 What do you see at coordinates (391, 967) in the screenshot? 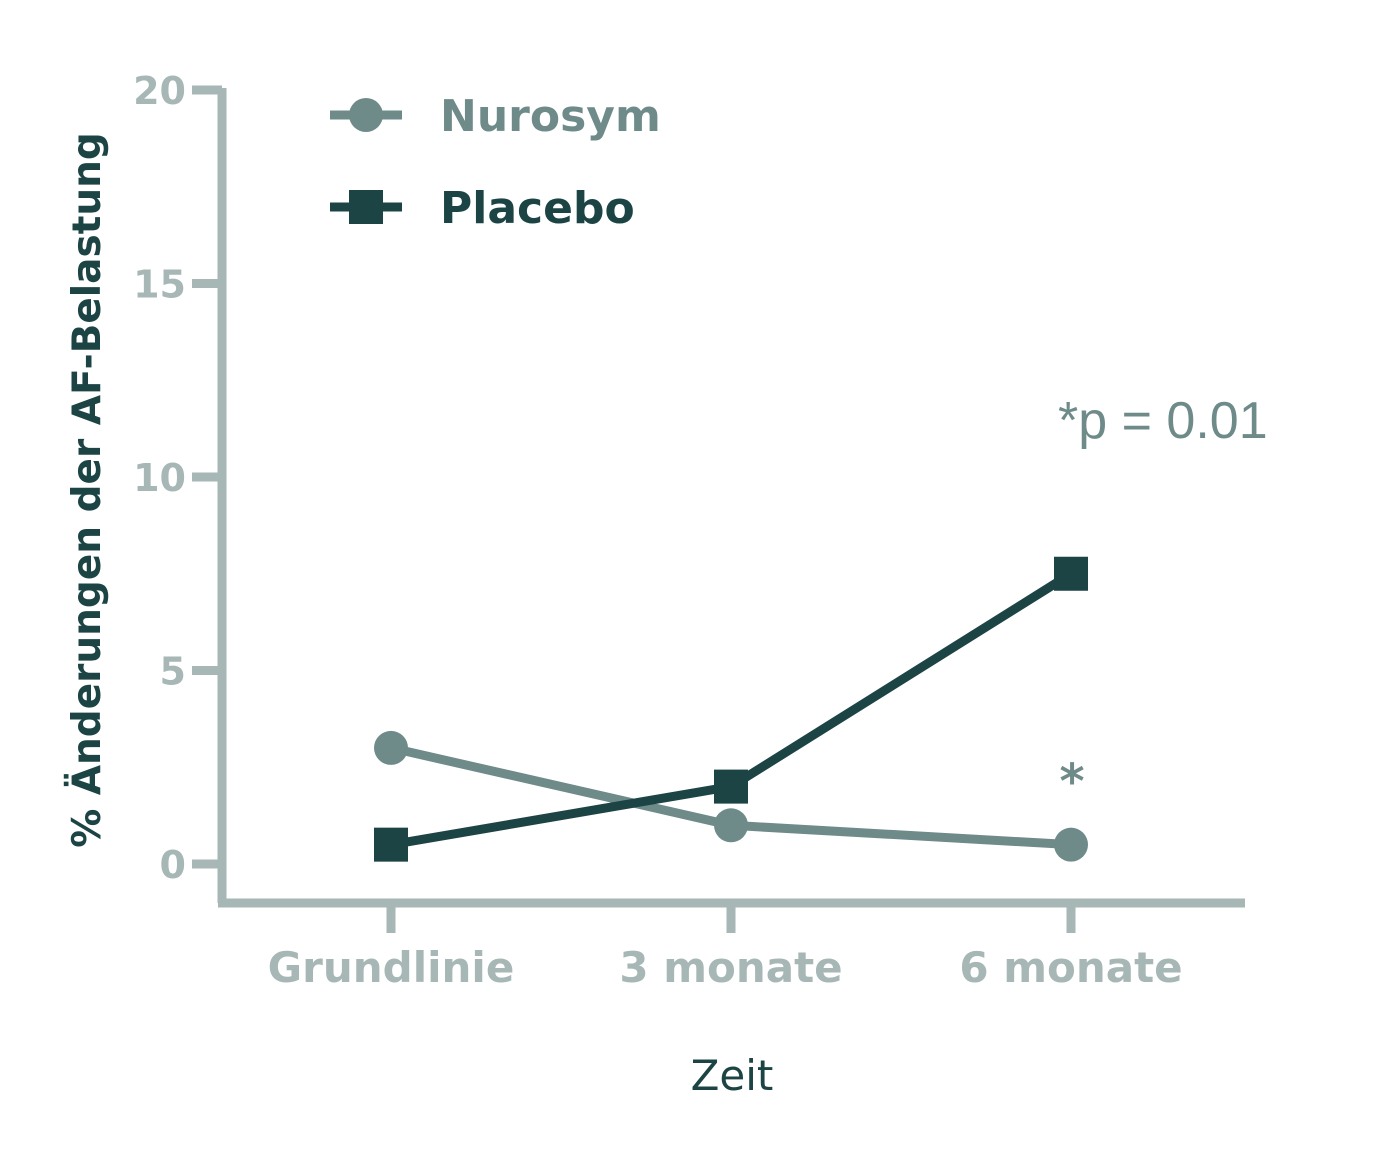
I see `x-tick-label: Grundlinie` at bounding box center [391, 967].